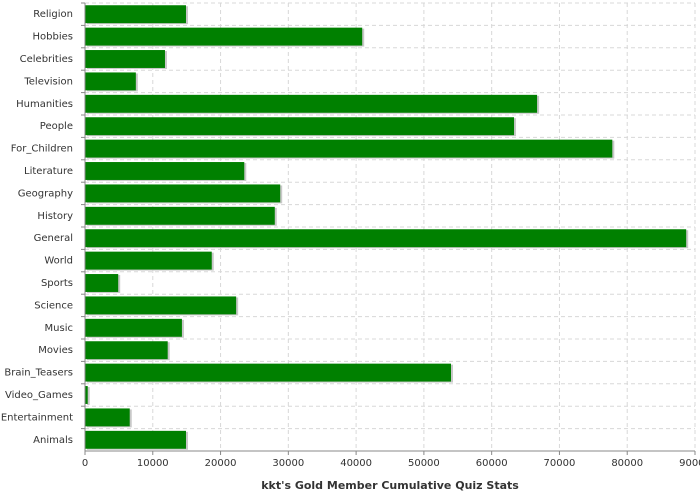  Describe the element at coordinates (42, 149) in the screenshot. I see `y-tick-label: For_Children` at that location.